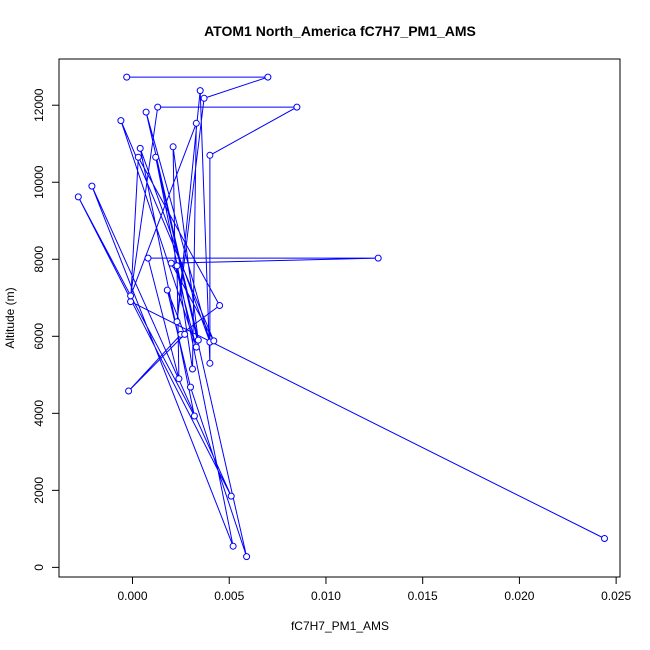  What do you see at coordinates (340, 31) in the screenshot?
I see `chart-title: ATOM1 North_America fC7H7_PM1_AMS` at bounding box center [340, 31].